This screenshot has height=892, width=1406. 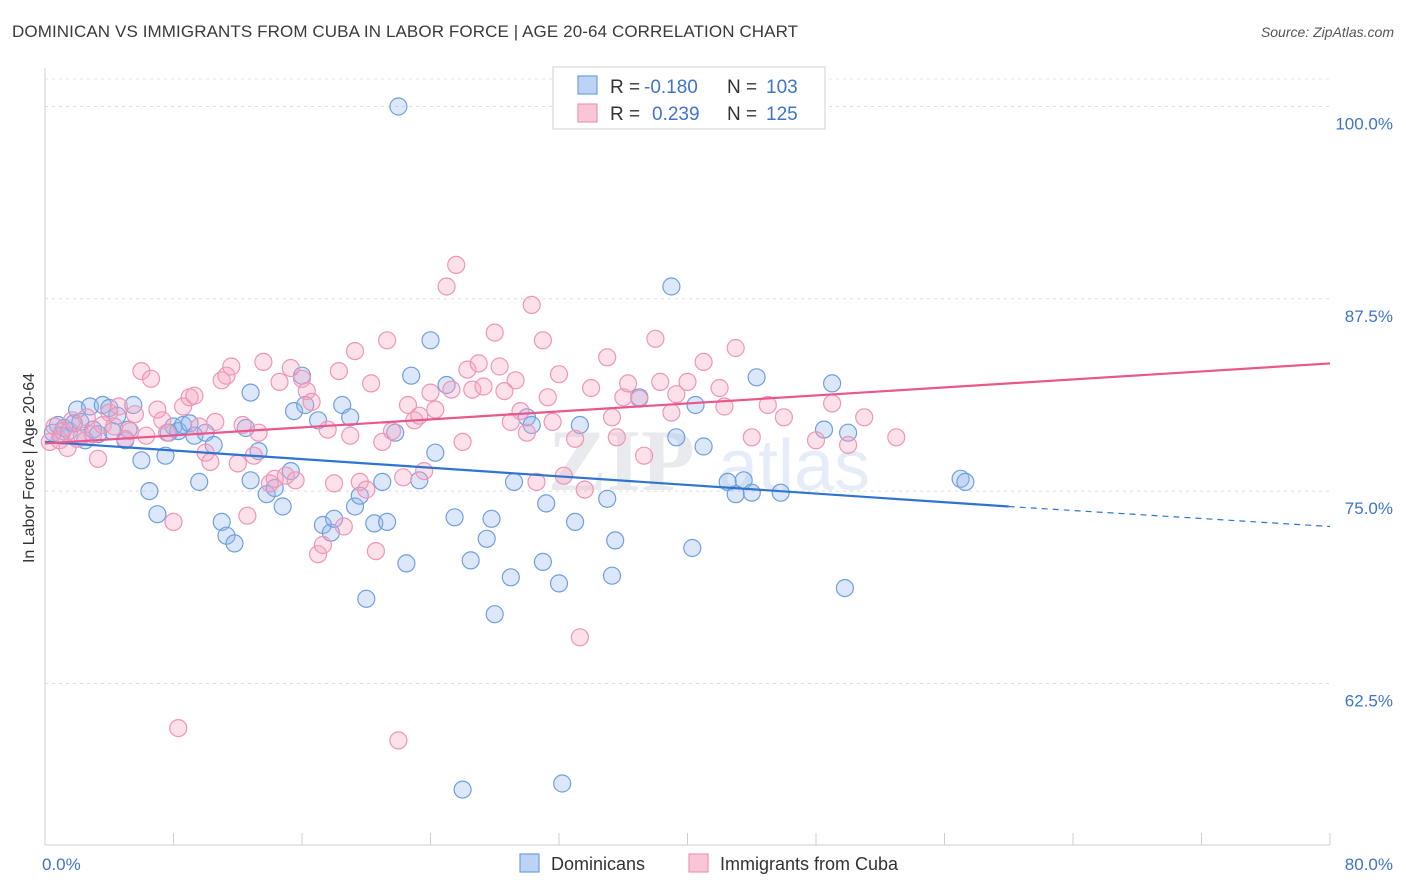 What do you see at coordinates (1369, 700) in the screenshot?
I see `y-tick-label: 62.5%` at bounding box center [1369, 700].